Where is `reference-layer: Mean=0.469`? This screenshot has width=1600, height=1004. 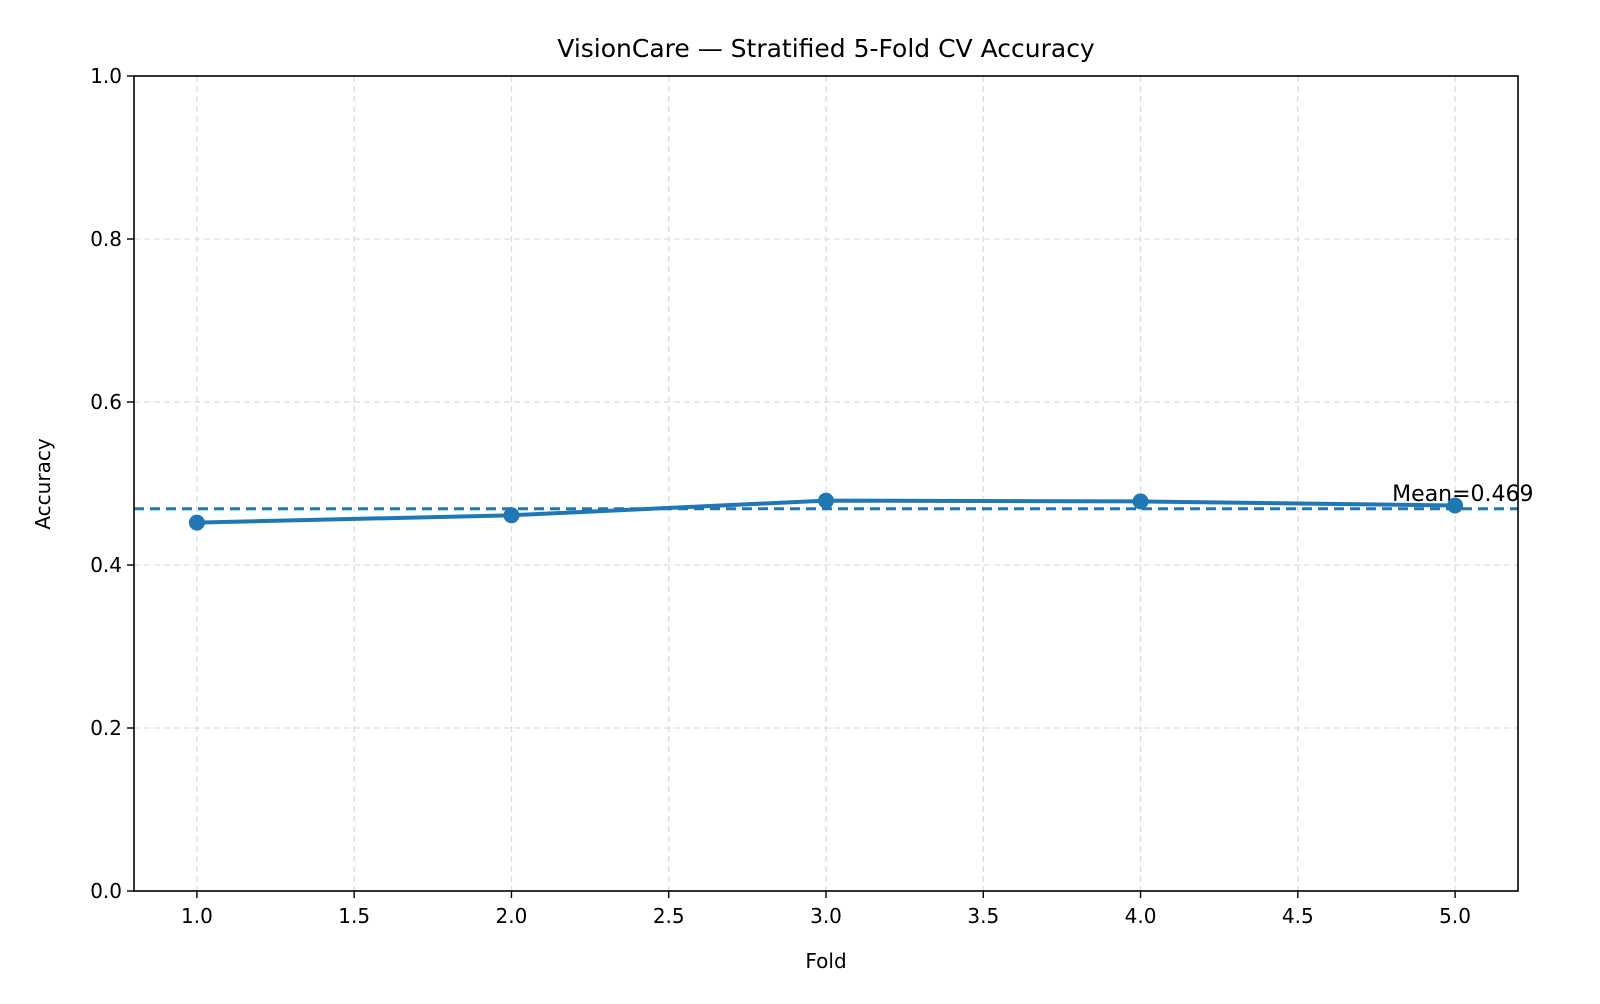 reference-layer: Mean=0.469 is located at coordinates (834, 496).